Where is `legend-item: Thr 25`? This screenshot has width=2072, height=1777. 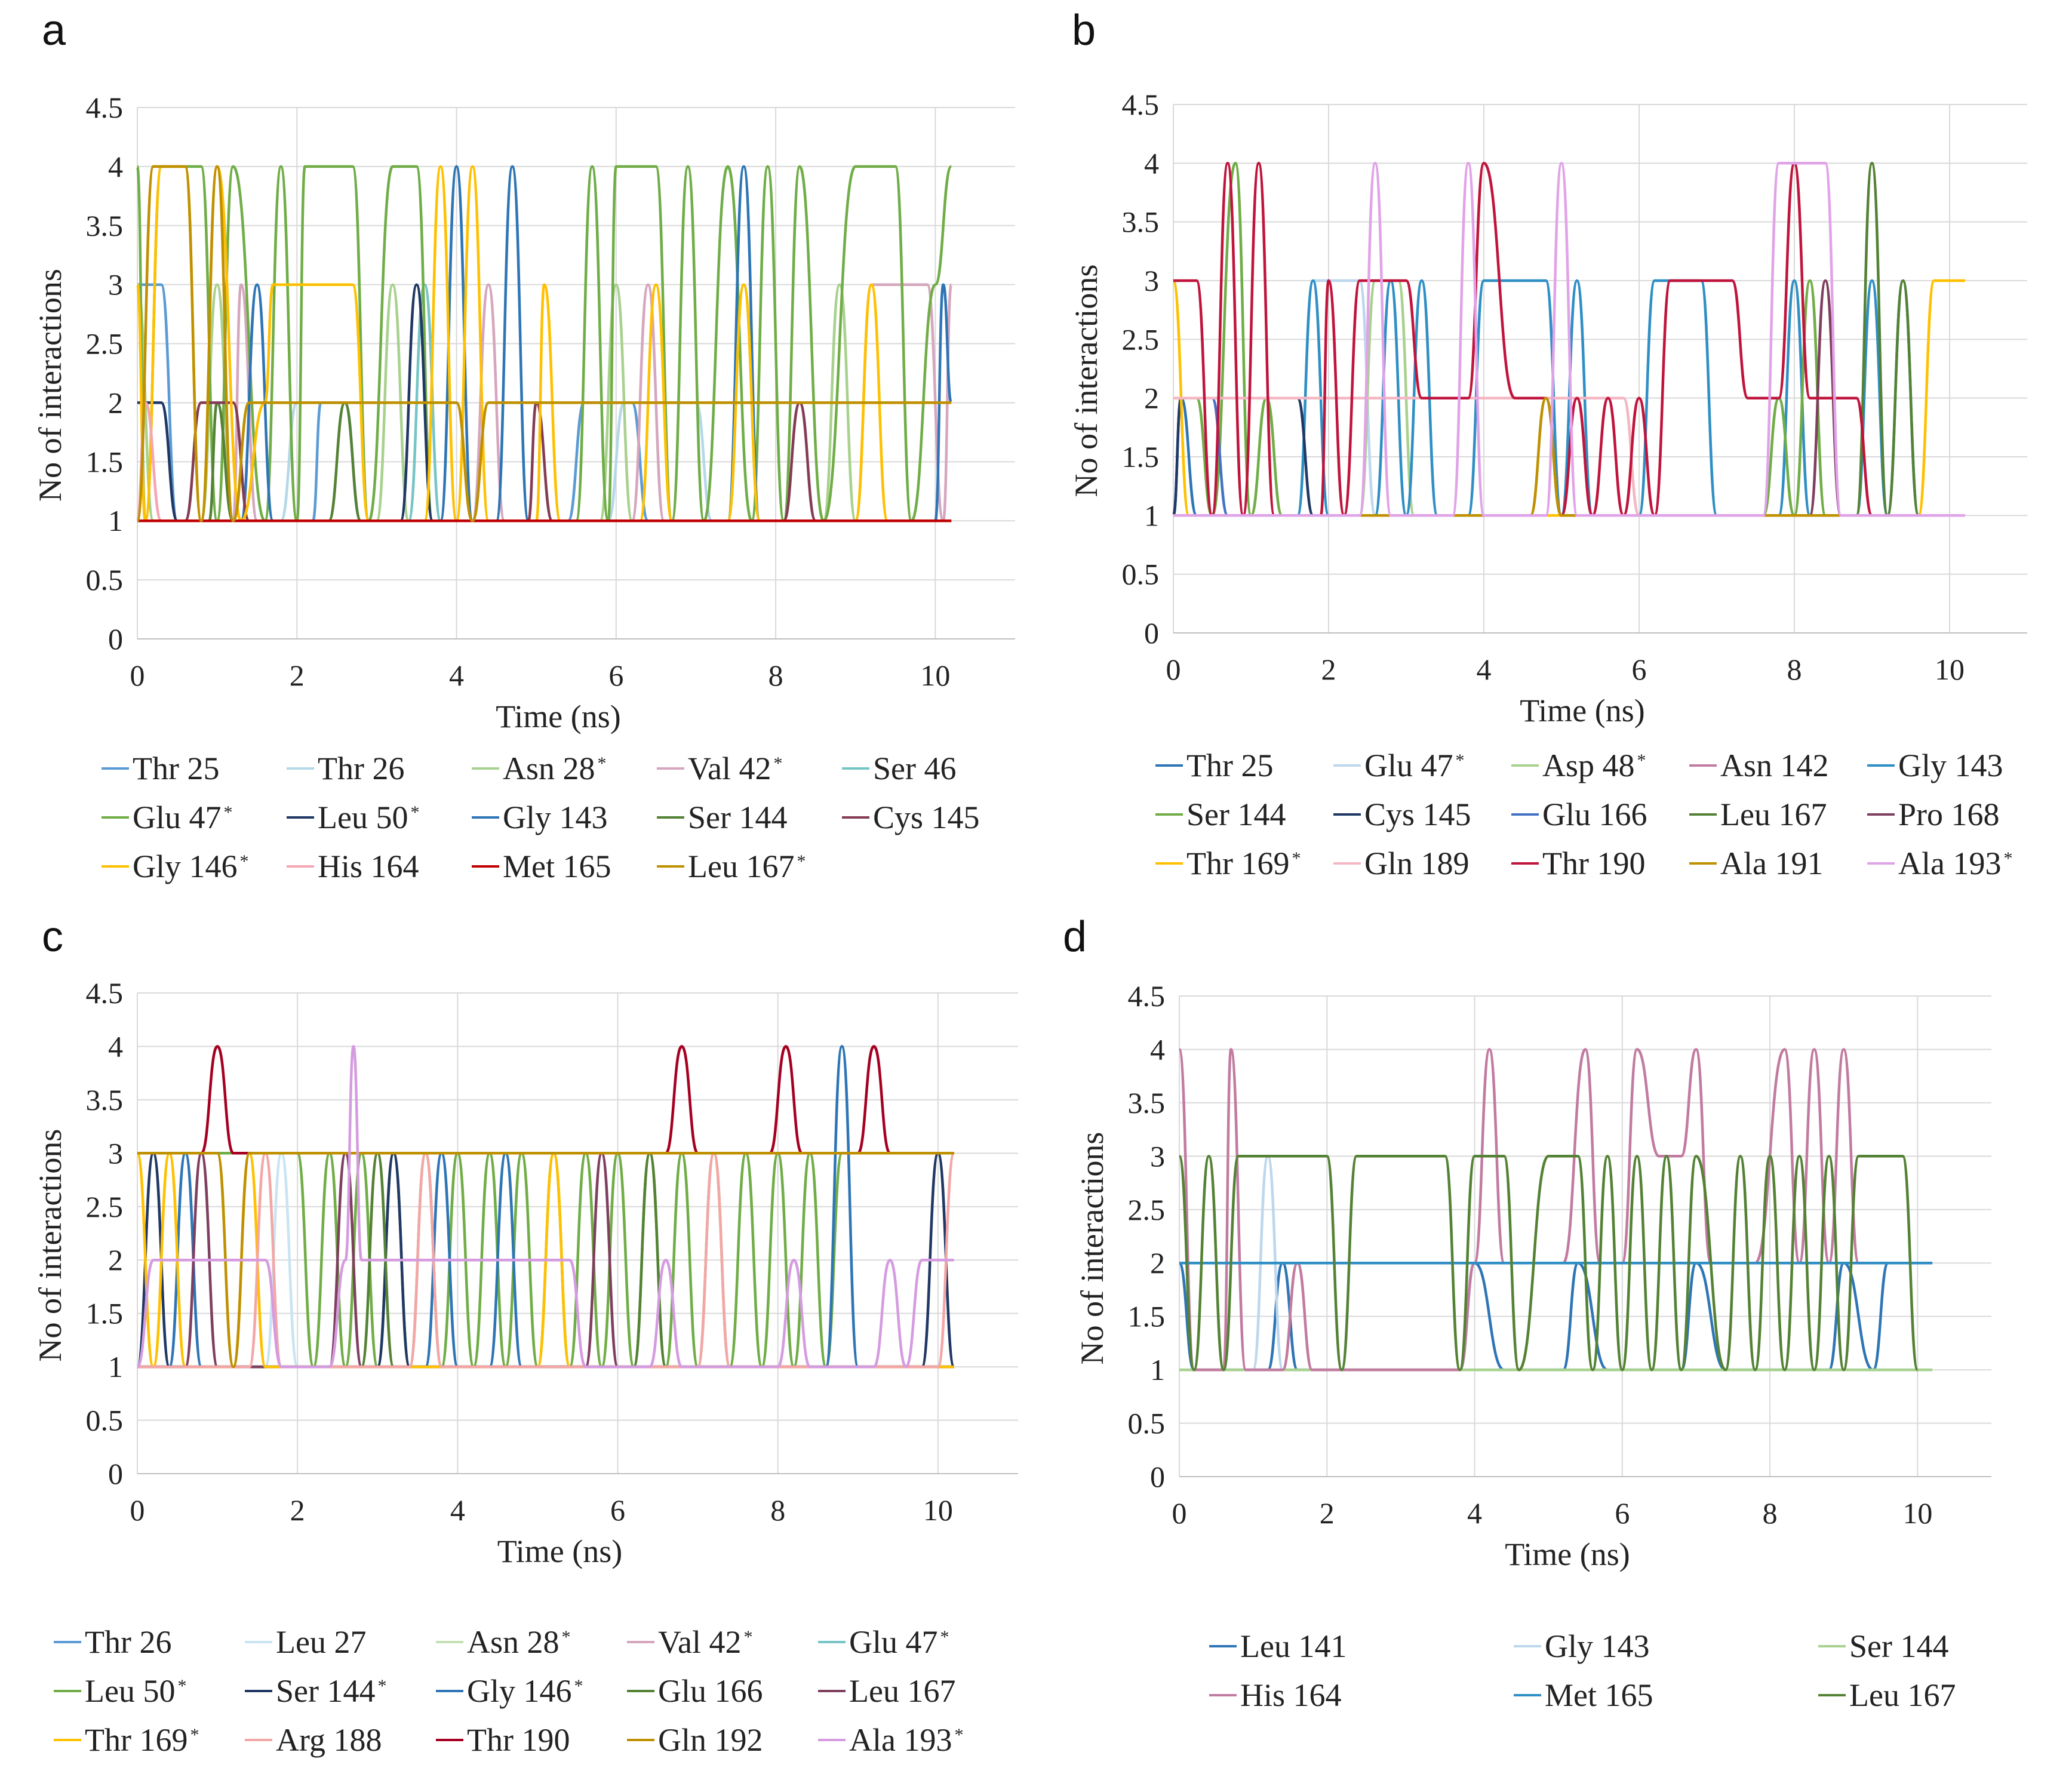 legend-item: Thr 25 is located at coordinates (1244, 765).